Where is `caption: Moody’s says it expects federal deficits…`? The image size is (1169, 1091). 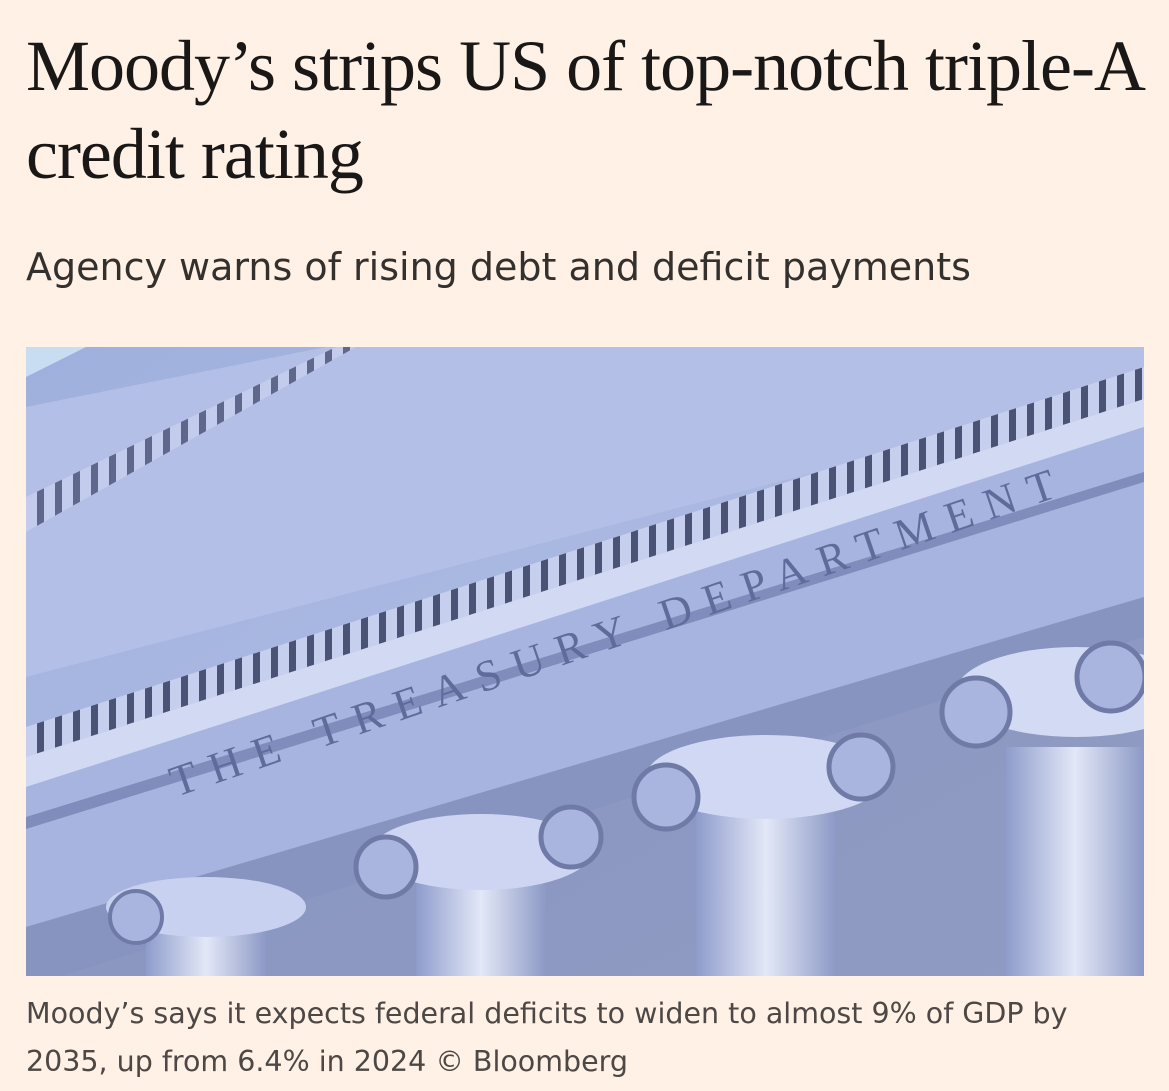 caption: Moody’s says it expects federal deficits… is located at coordinates (547, 1037).